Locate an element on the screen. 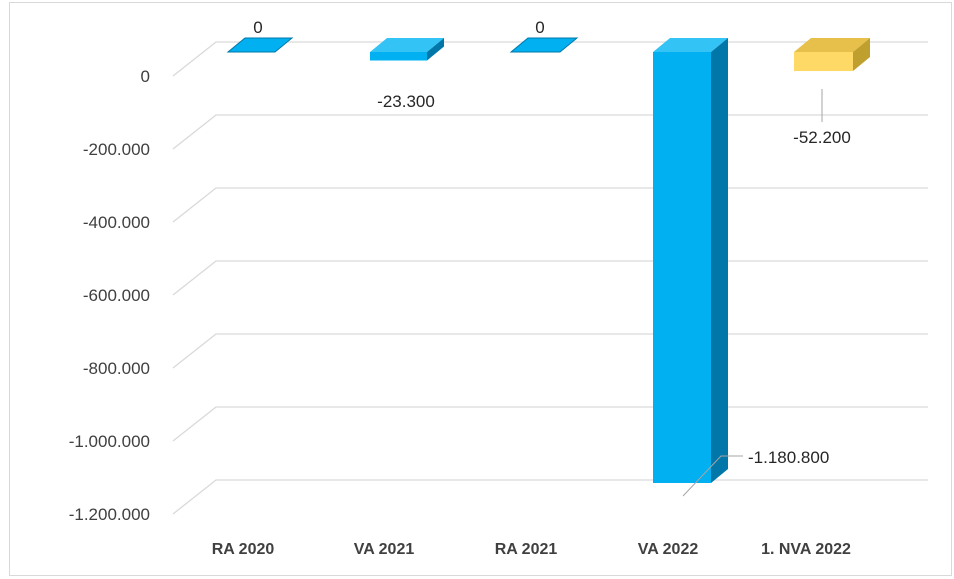 The height and width of the screenshot is (579, 954). y-tick-label: -200.000 is located at coordinates (116, 149).